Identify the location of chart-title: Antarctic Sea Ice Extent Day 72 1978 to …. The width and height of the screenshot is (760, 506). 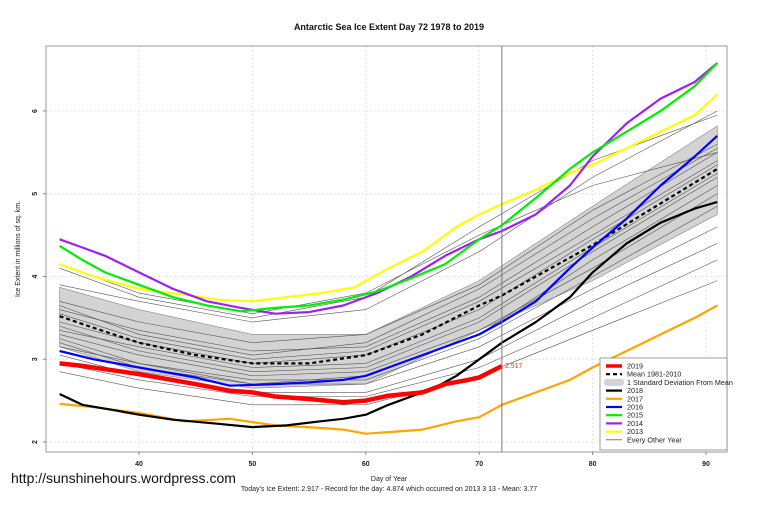
(389, 27).